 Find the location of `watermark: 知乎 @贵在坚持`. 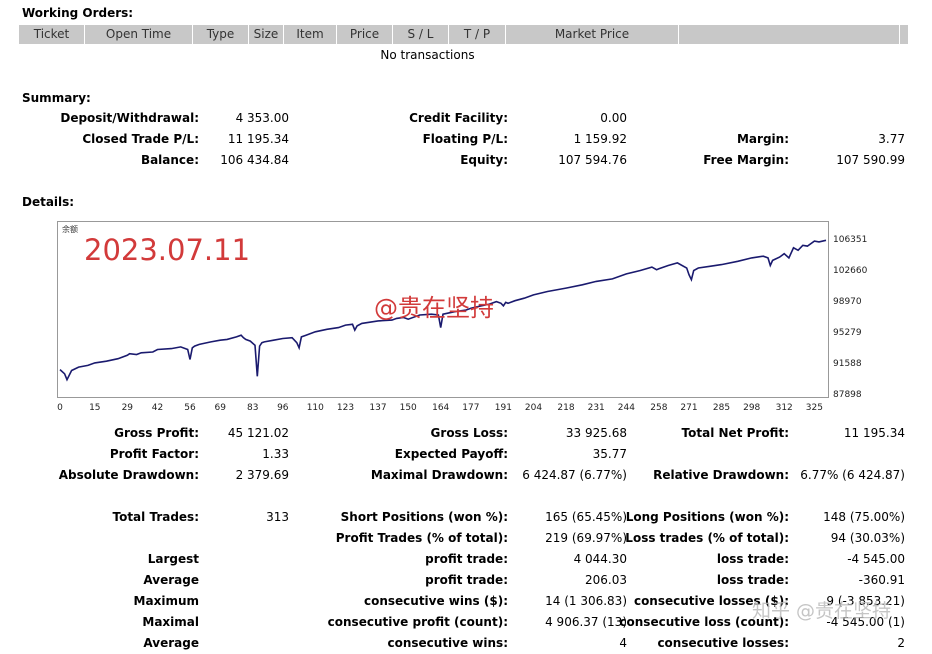

watermark: 知乎 @贵在坚持 is located at coordinates (822, 611).